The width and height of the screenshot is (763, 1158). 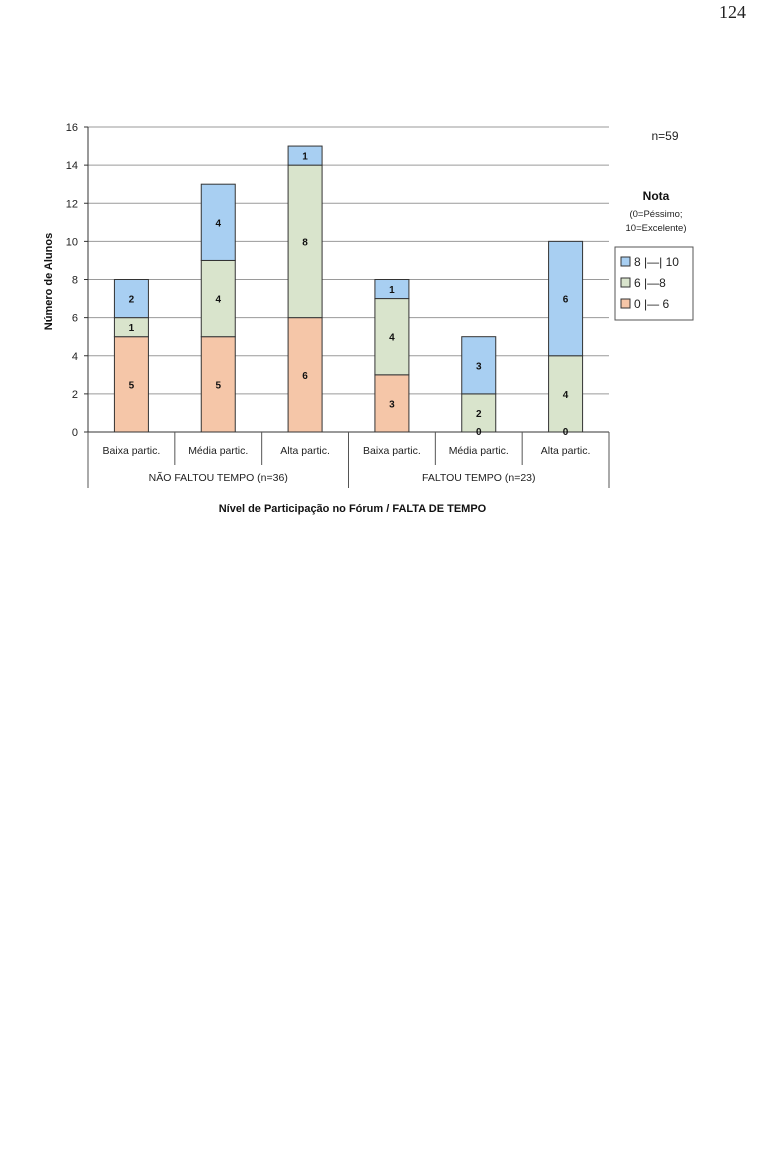 What do you see at coordinates (656, 228) in the screenshot?
I see `legend-subtitle: 10=Excelente)` at bounding box center [656, 228].